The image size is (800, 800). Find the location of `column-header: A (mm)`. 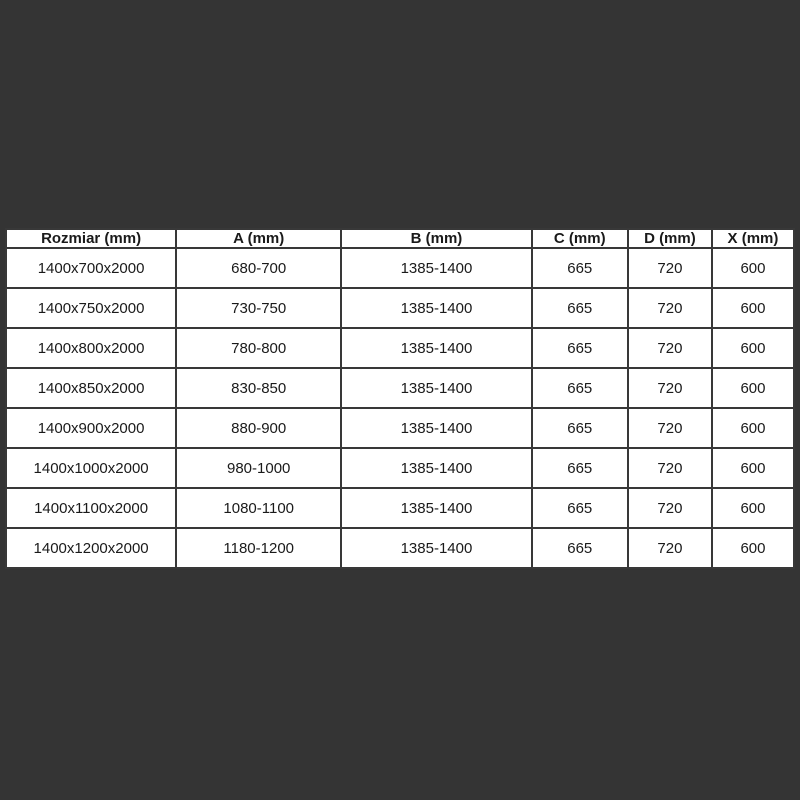

column-header: A (mm) is located at coordinates (259, 238).